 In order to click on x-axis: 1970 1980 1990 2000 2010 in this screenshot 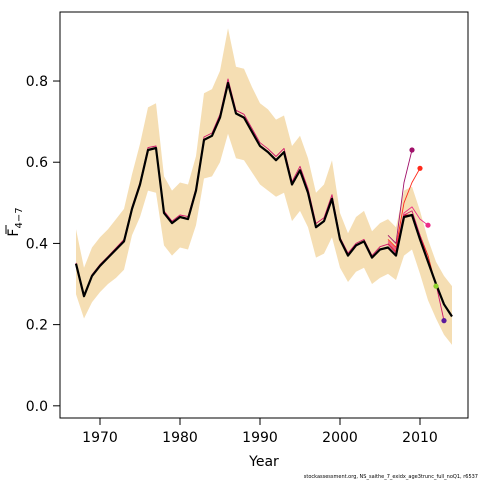, I will do `click(260, 432)`.